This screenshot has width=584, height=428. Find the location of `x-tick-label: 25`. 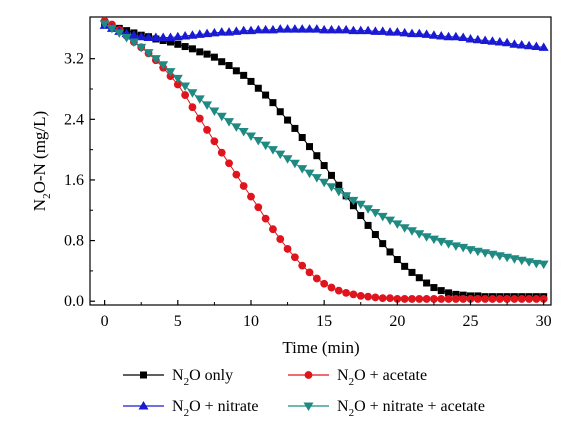

x-tick-label: 25 is located at coordinates (471, 321).